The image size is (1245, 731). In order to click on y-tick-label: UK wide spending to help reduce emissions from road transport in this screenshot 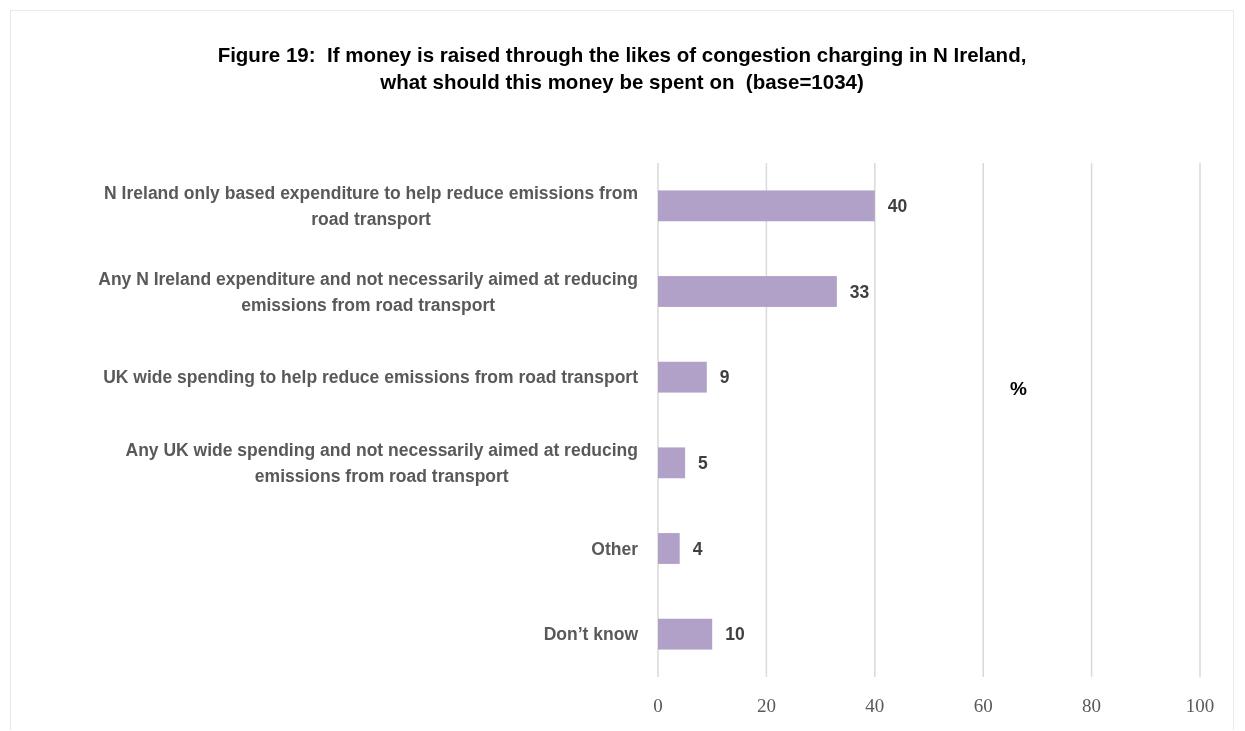, I will do `click(371, 377)`.